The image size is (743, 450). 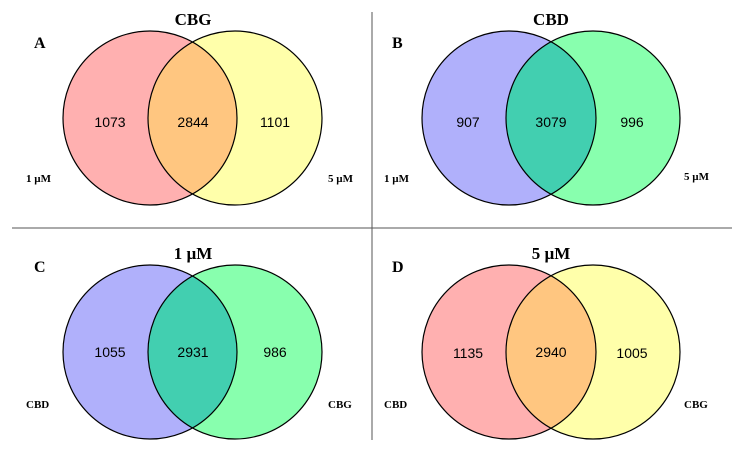 What do you see at coordinates (193, 253) in the screenshot?
I see `panel-title: 1 µM` at bounding box center [193, 253].